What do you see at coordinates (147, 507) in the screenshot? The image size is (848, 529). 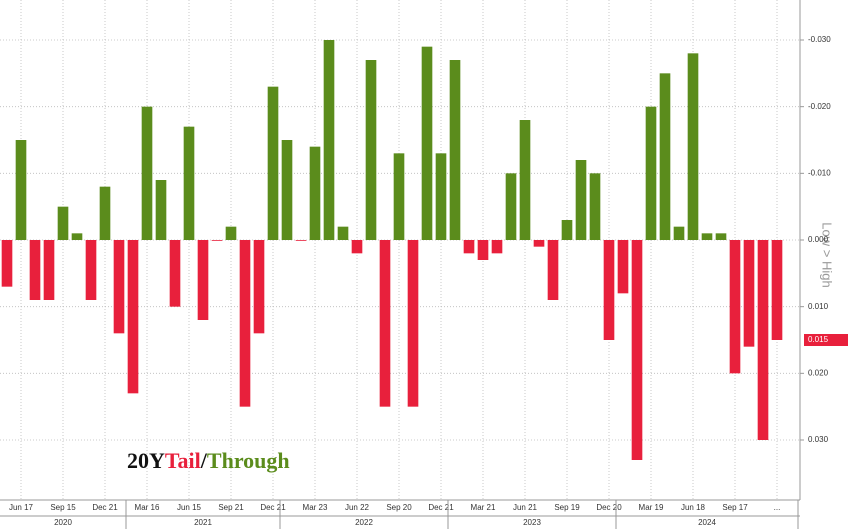 I see `x-tick-label: Mar 16` at bounding box center [147, 507].